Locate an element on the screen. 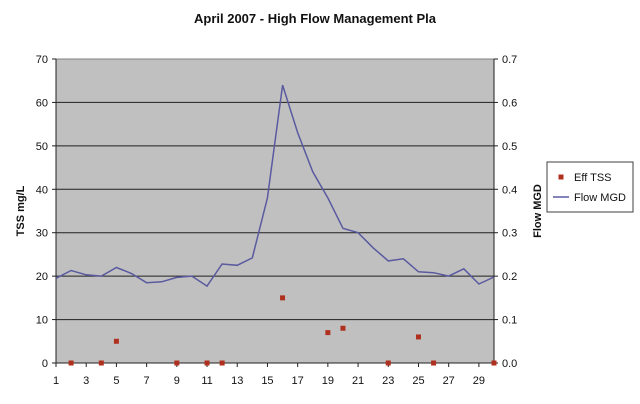  y2-tick-label: 0.7 is located at coordinates (509, 60).